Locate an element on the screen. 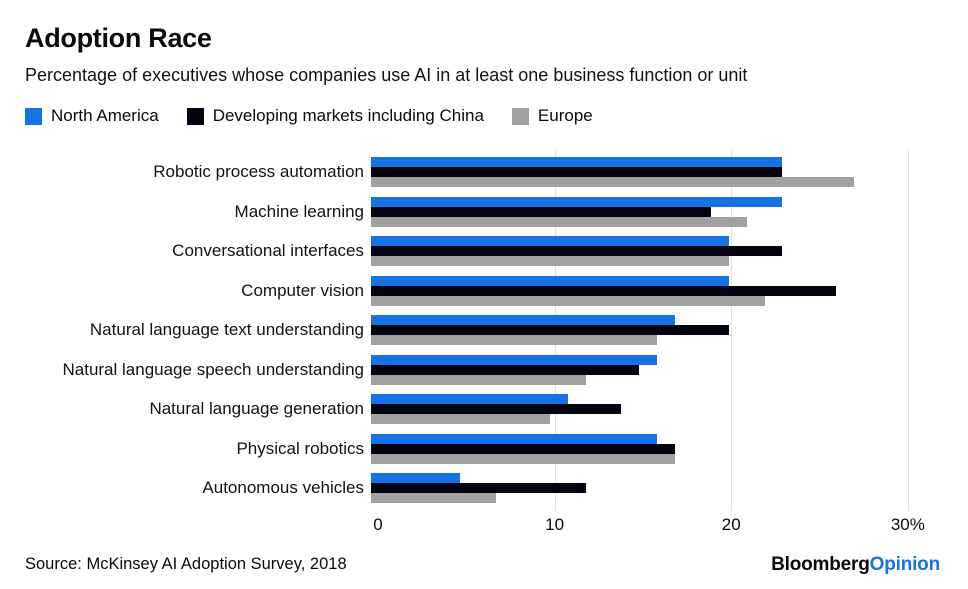  category-label: Natural language text understanding is located at coordinates (226, 330).